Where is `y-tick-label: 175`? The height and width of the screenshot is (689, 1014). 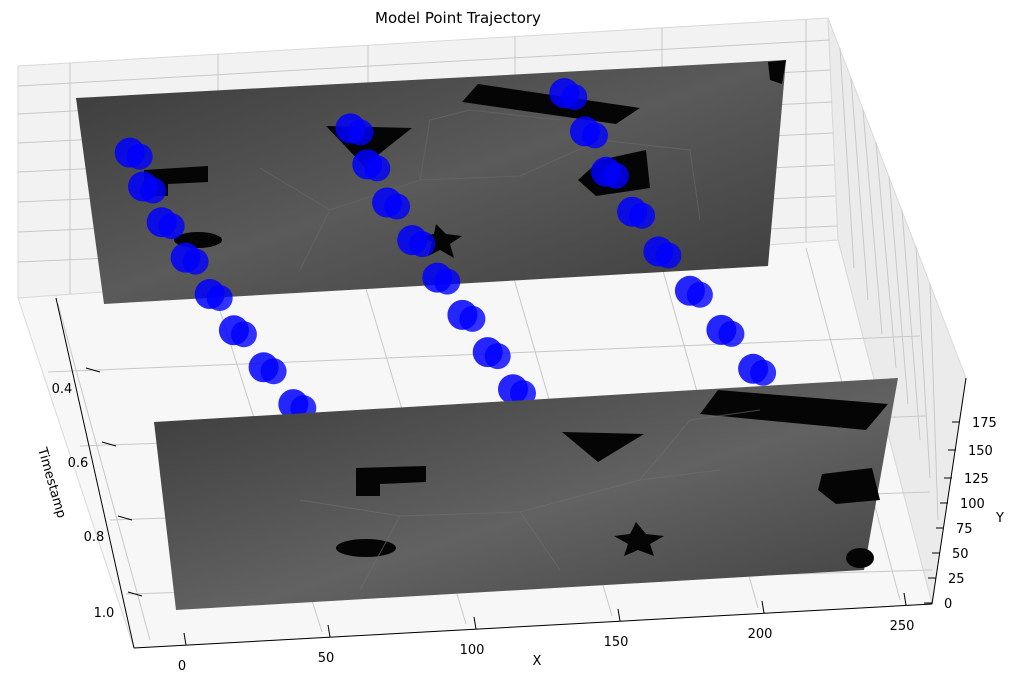 y-tick-label: 175 is located at coordinates (984, 423).